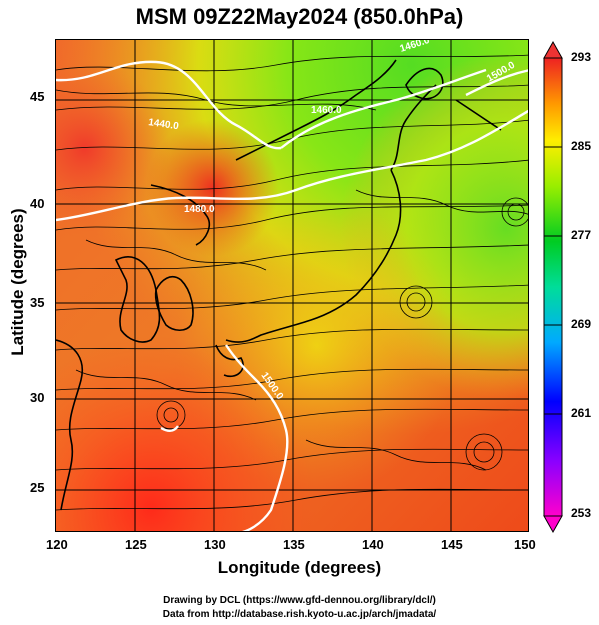  Describe the element at coordinates (37, 487) in the screenshot. I see `y-tick-label: 25` at that location.